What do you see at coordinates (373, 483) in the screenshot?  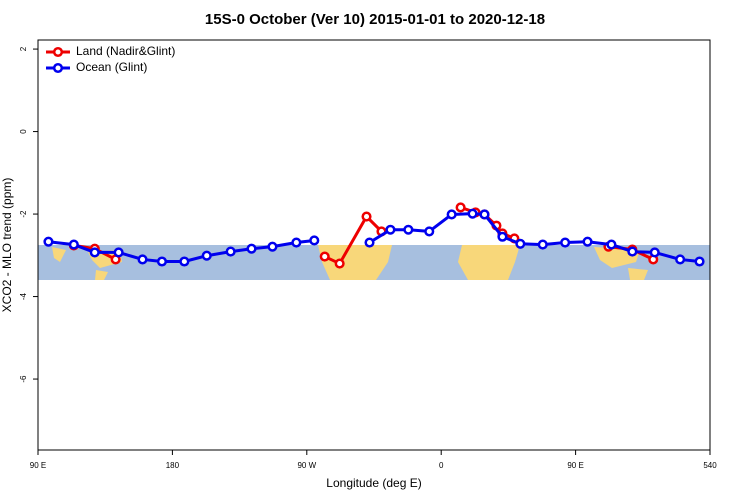 I see `x-axis-label: Longitude (deg E)` at bounding box center [373, 483].